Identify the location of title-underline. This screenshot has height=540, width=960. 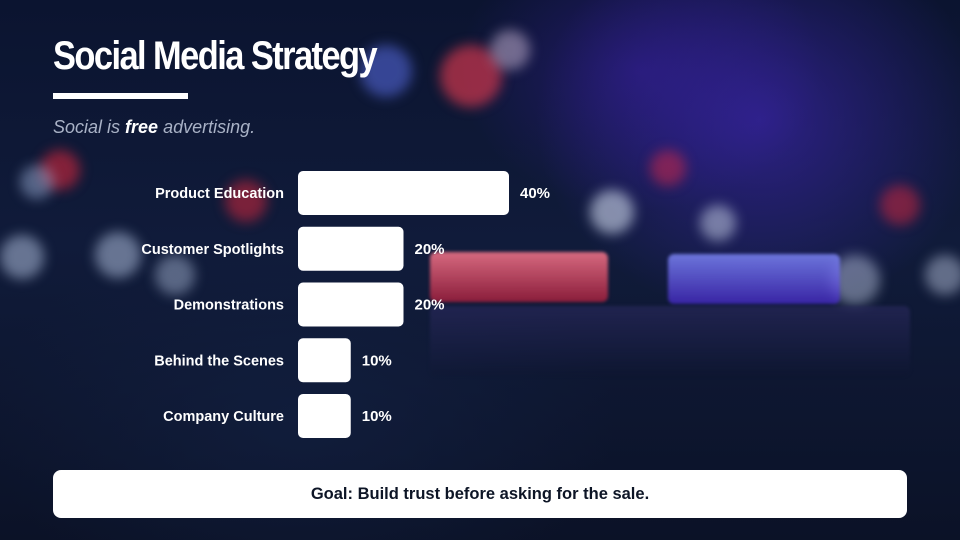
(120, 96).